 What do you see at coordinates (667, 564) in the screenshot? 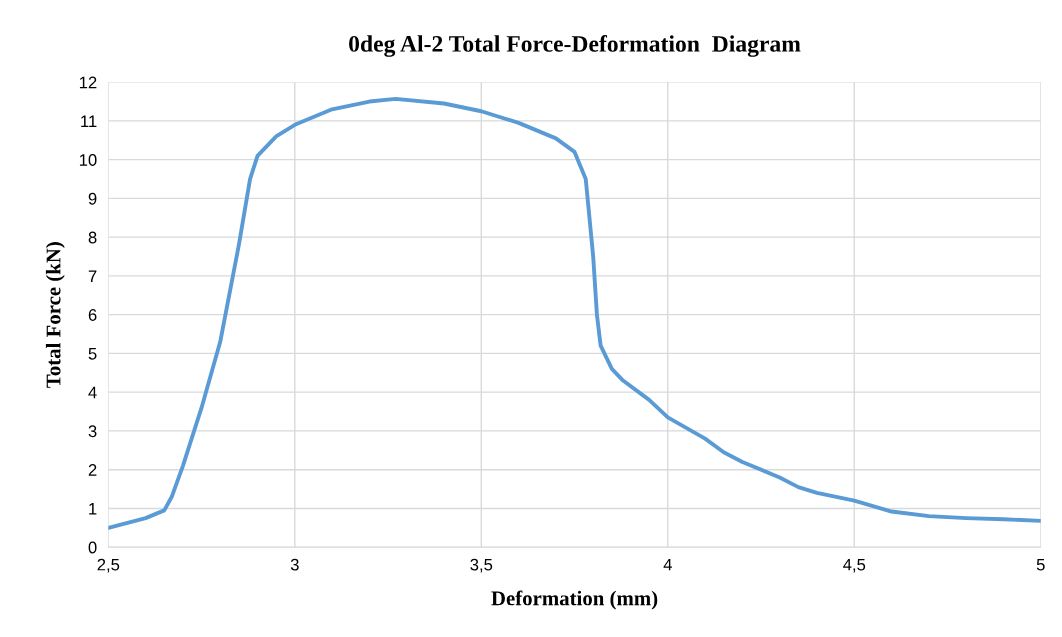
I see `x-tick-label: 4` at bounding box center [667, 564].